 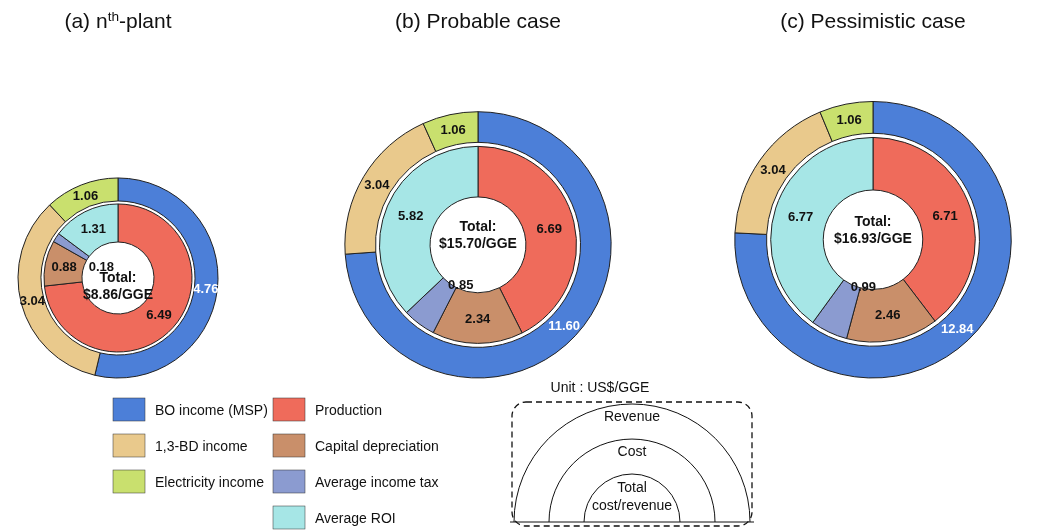 I want to click on data-label: 1.31, so click(x=93, y=229).